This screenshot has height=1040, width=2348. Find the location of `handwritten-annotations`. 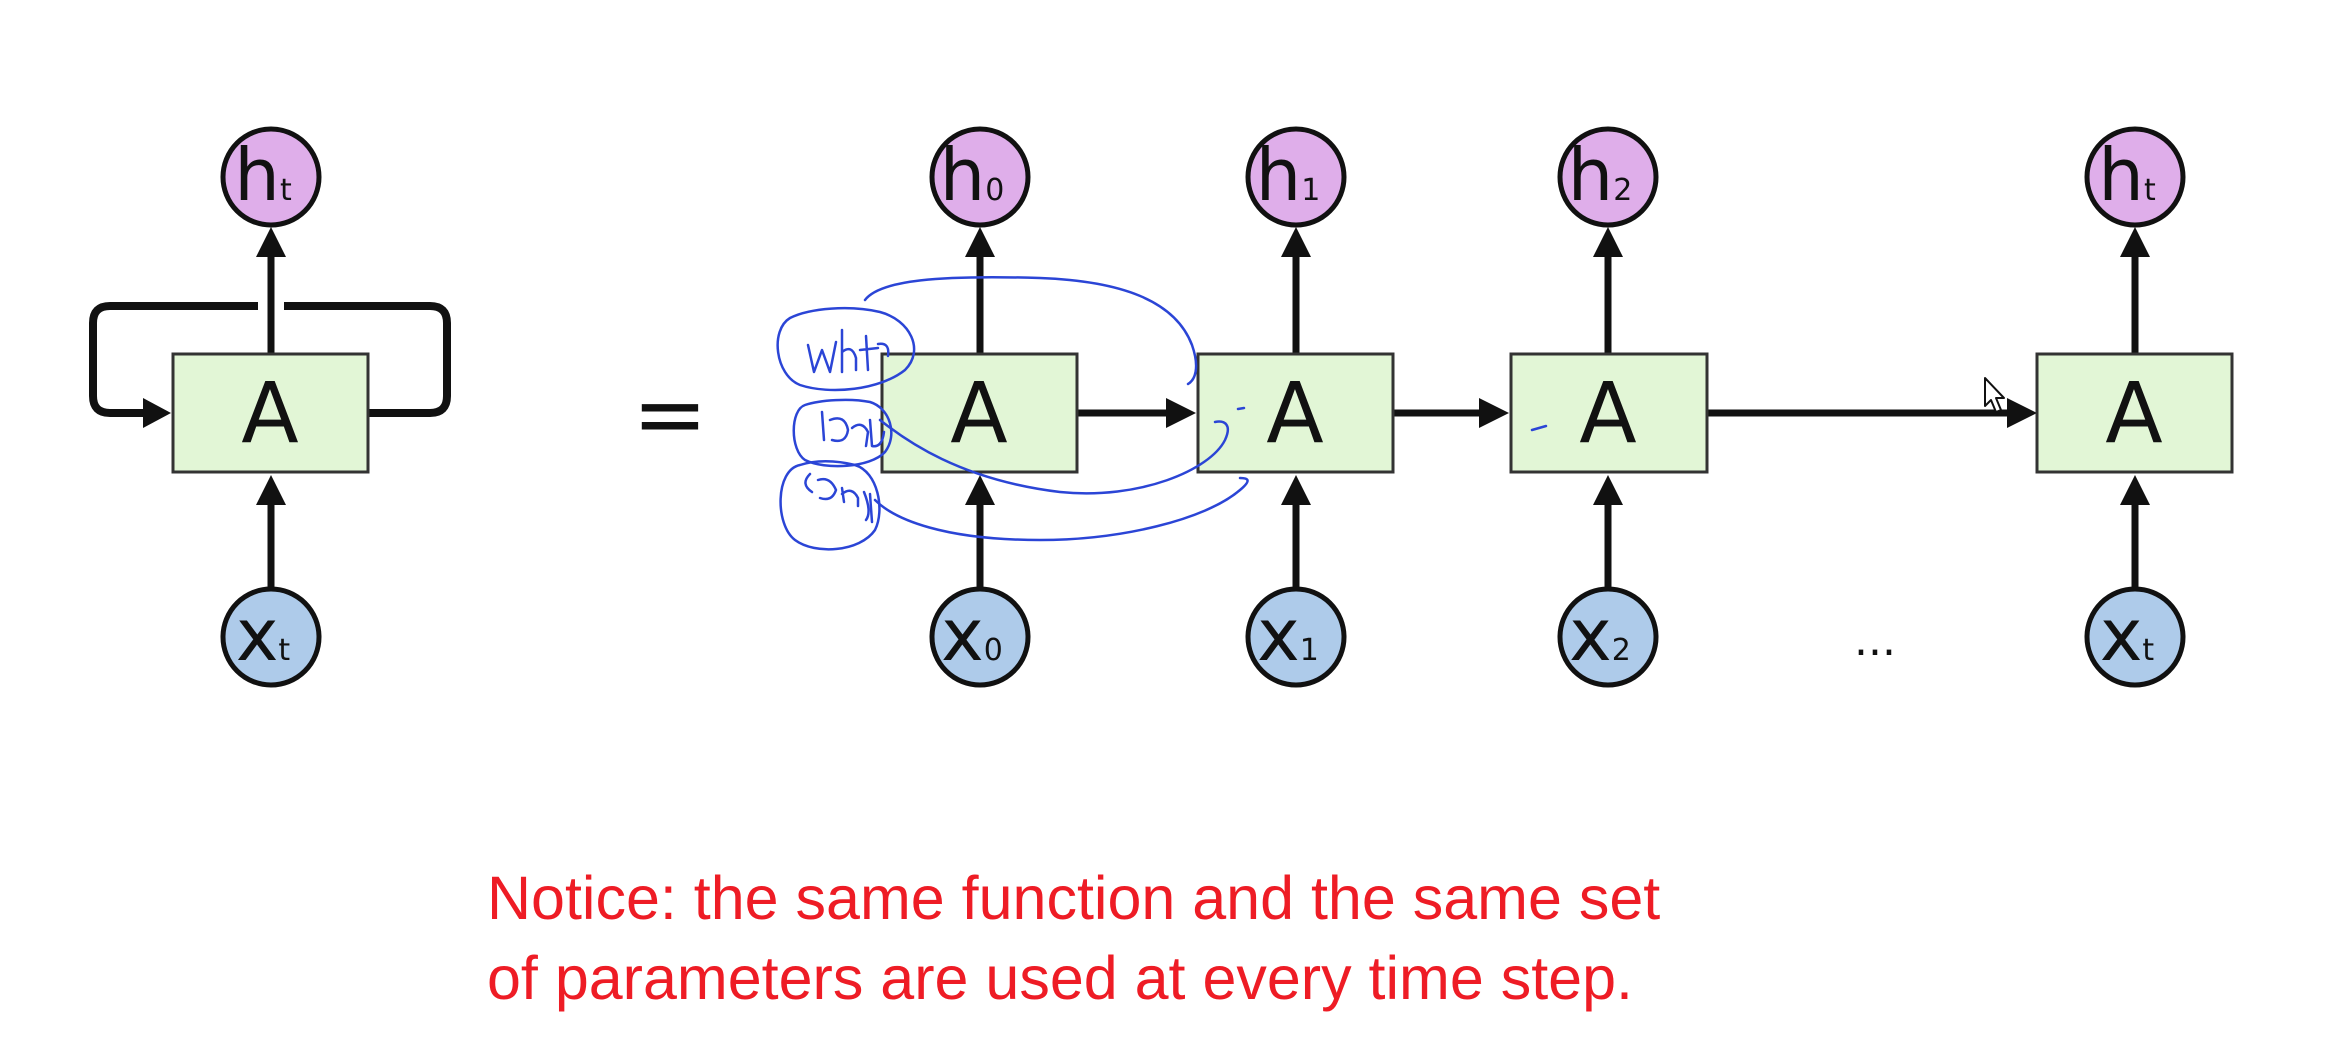

handwritten-annotations is located at coordinates (1162, 413).